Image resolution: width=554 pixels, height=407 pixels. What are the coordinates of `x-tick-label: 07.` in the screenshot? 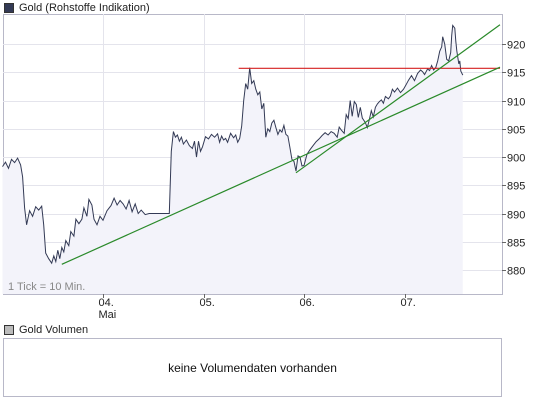 It's located at (408, 303).